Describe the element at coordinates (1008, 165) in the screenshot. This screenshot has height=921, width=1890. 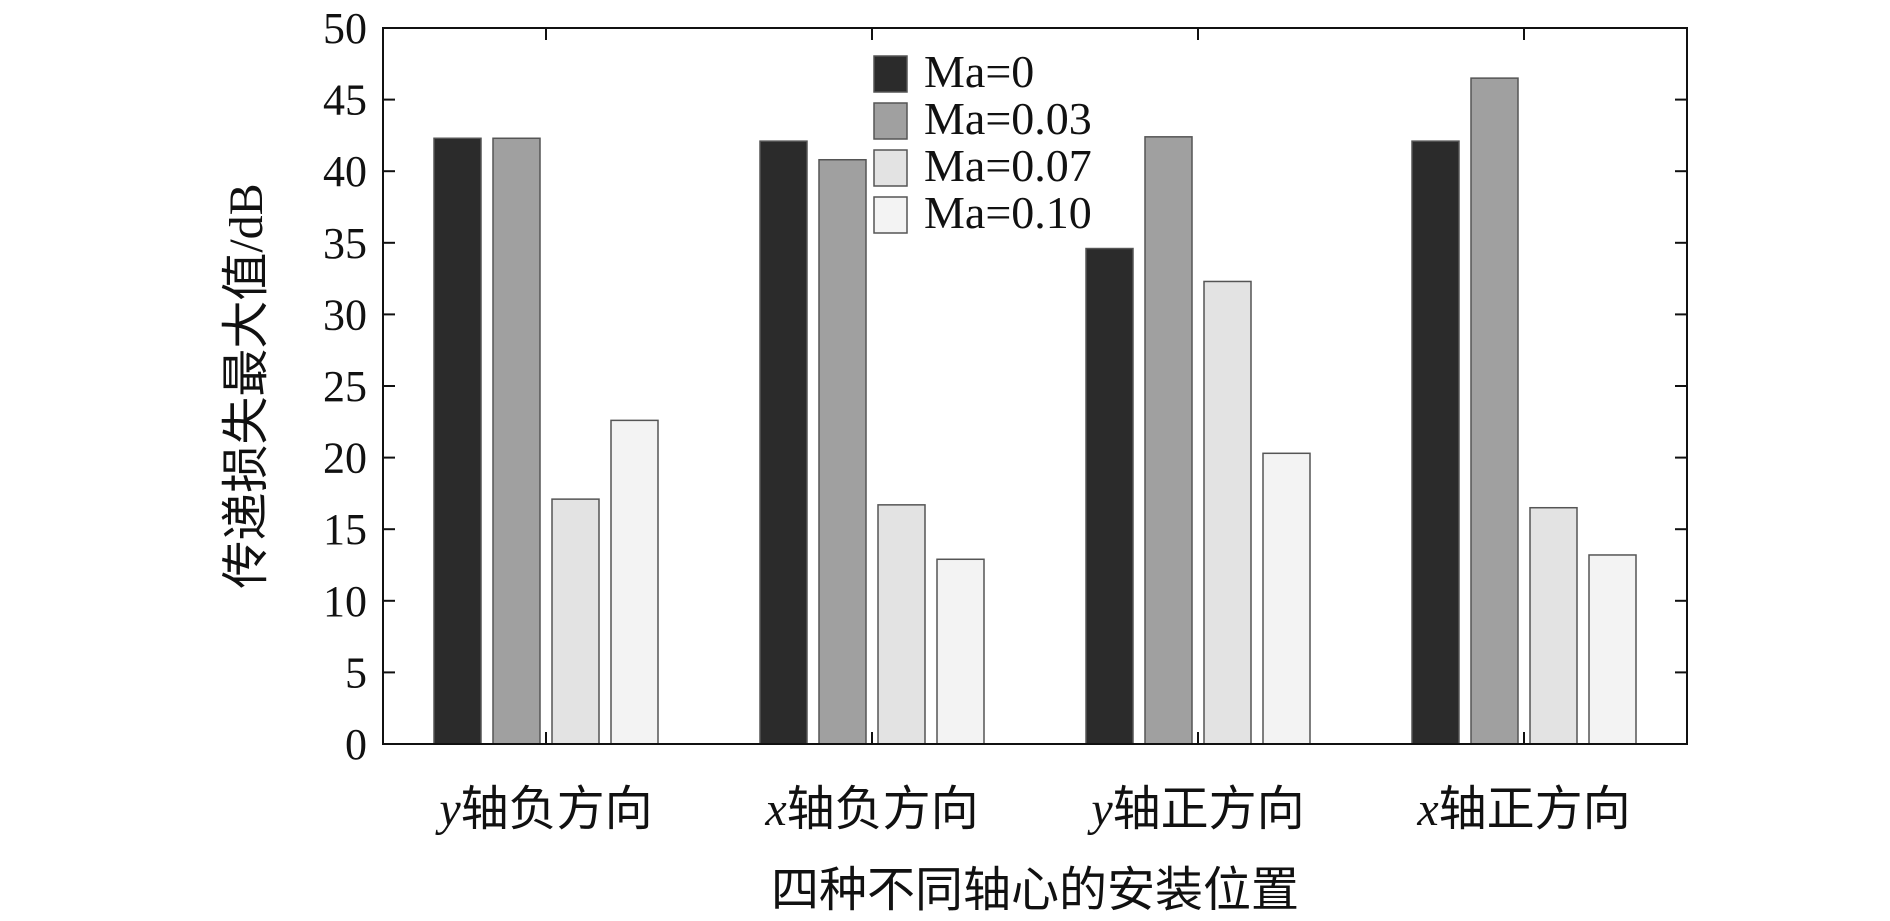
I see `legend-label-3: Ma=0.07` at that location.